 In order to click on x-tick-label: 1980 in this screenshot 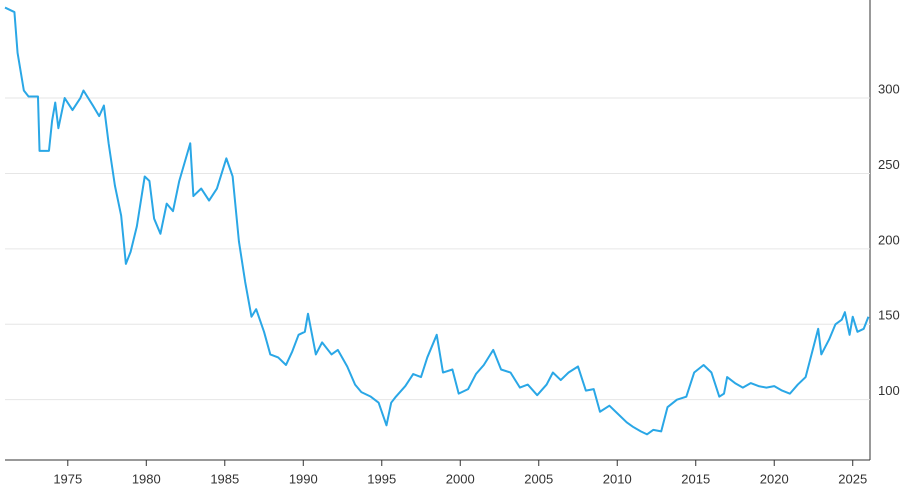, I will do `click(146, 478)`.